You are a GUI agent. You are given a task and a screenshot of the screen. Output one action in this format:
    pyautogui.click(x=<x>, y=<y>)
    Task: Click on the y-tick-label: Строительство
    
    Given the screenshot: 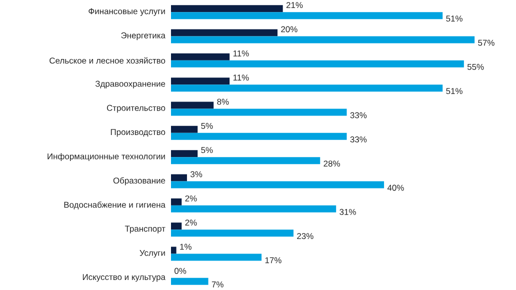 What is the action you would take?
    pyautogui.click(x=136, y=108)
    